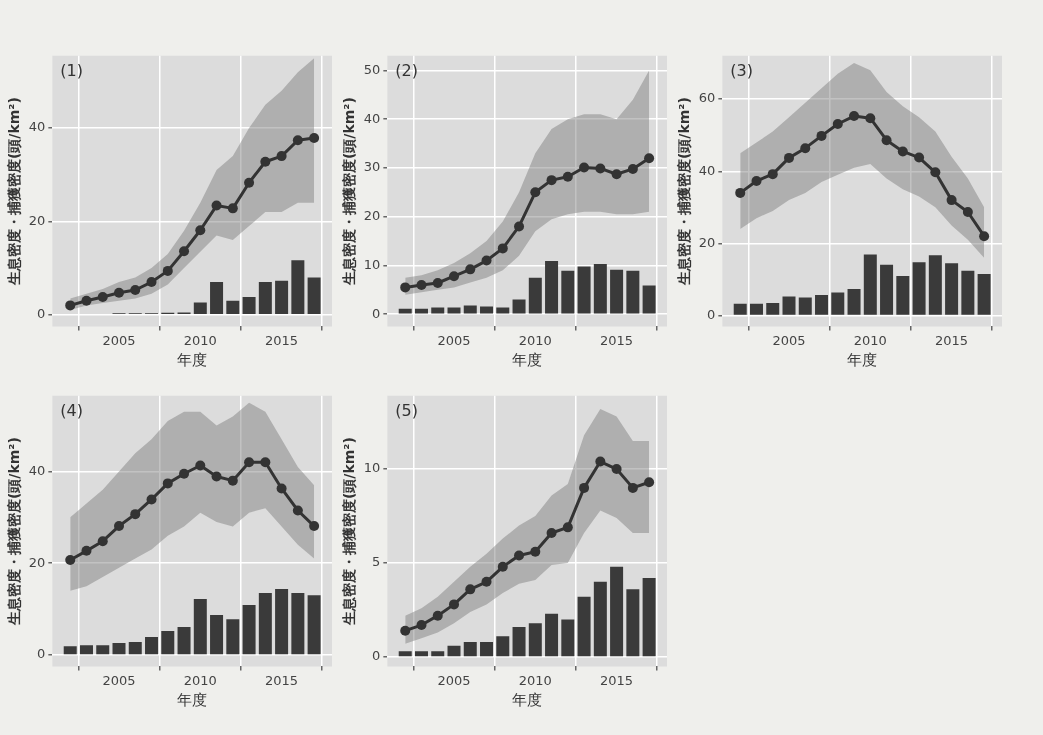 The image size is (1043, 735). What do you see at coordinates (72, 70) in the screenshot?
I see `chart-title: (1)` at bounding box center [72, 70].